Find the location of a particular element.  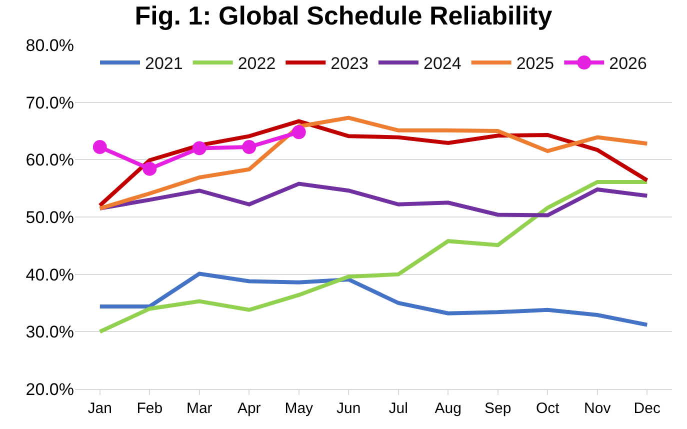

x-tick-label: Oct is located at coordinates (548, 408).